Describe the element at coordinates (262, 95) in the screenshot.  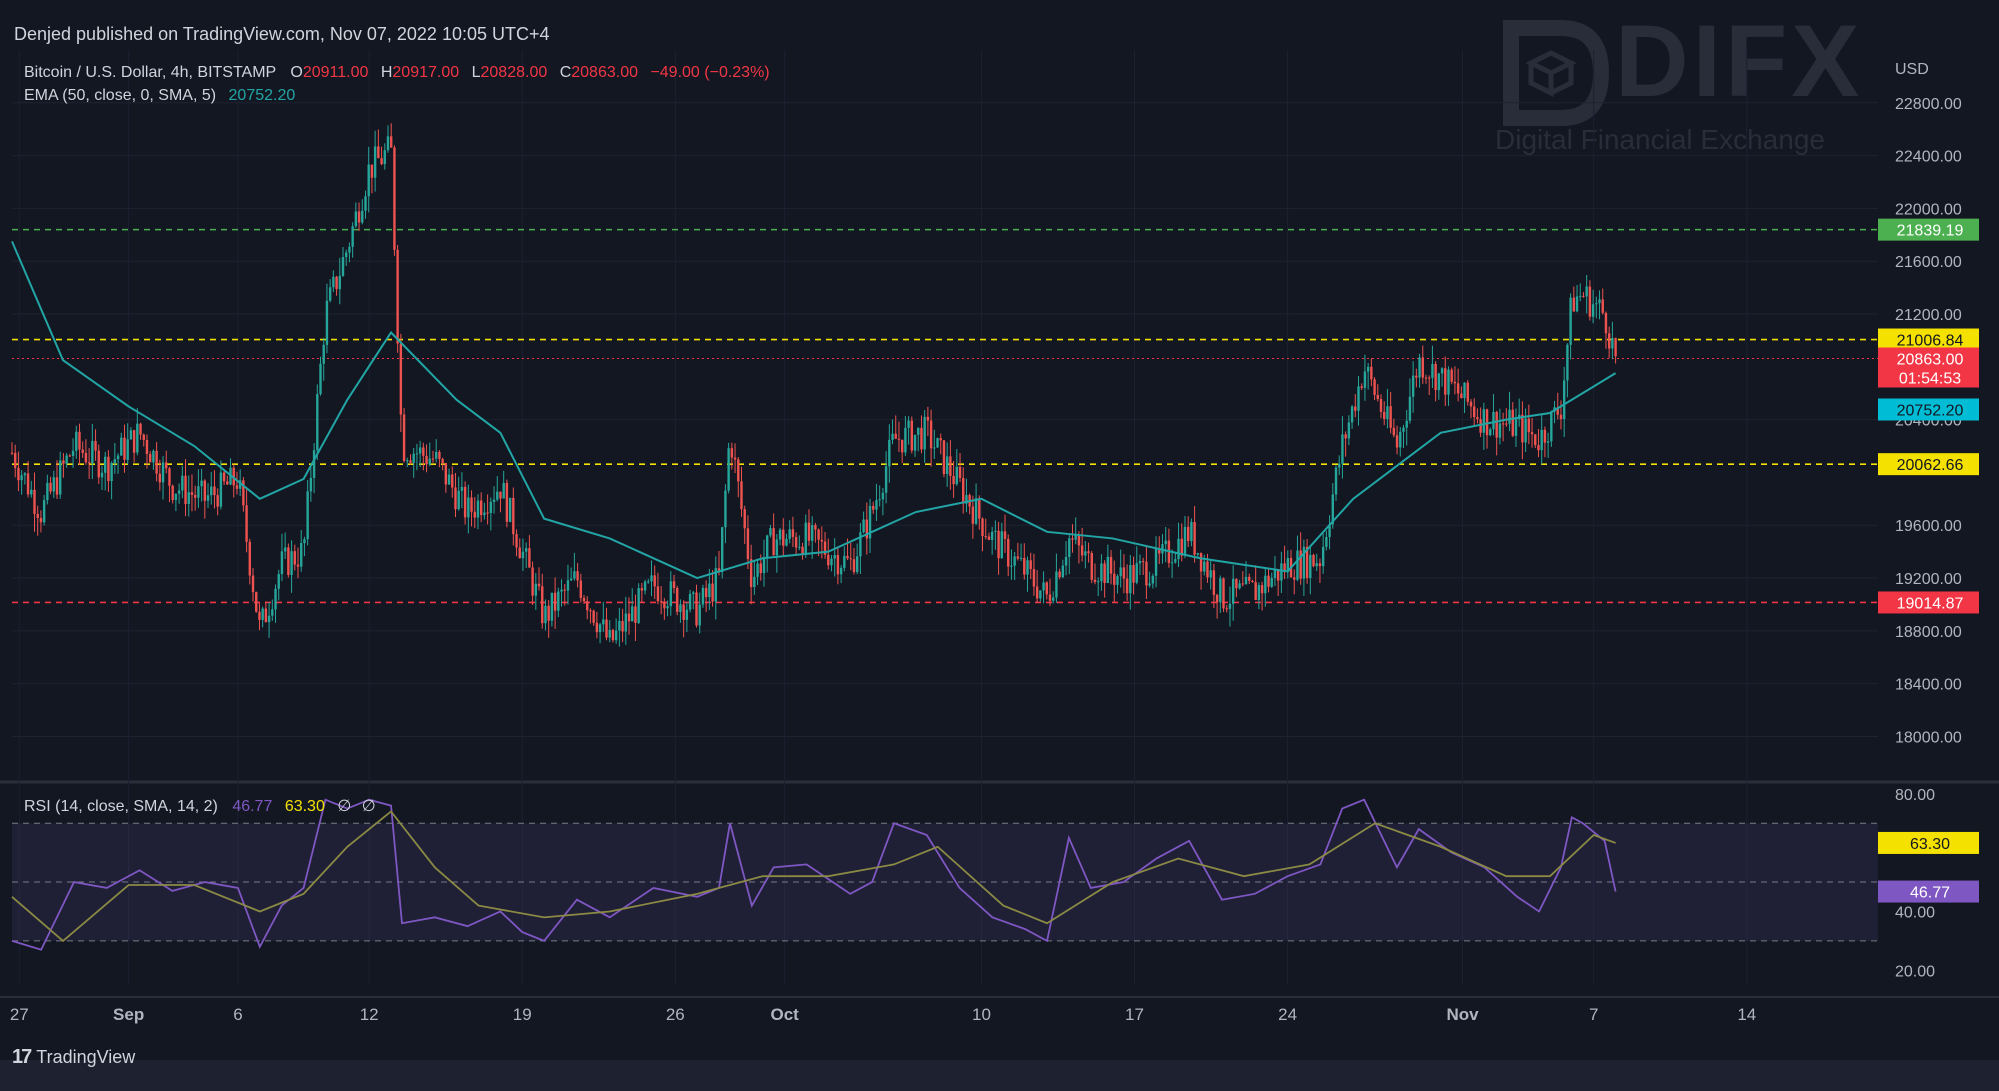
I see `ema-legend-value: 20752.20` at that location.